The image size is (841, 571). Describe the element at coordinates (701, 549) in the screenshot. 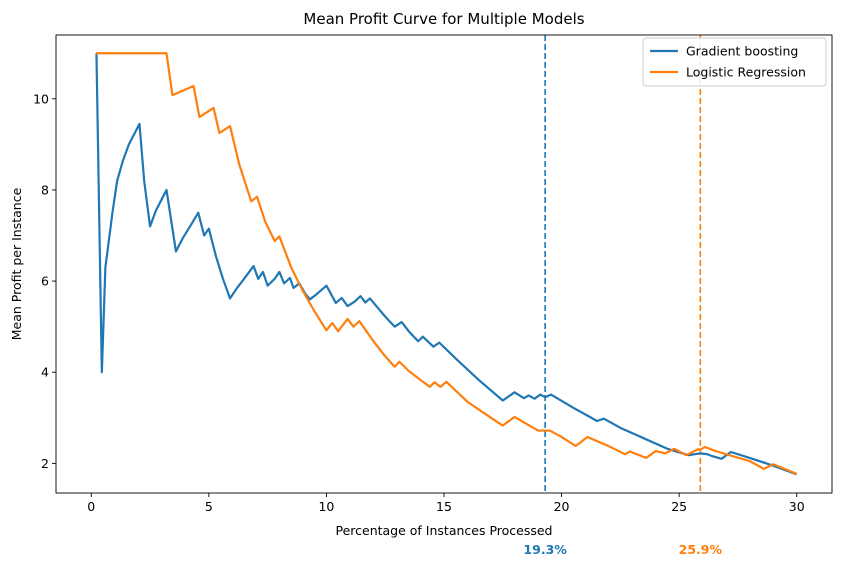

I see `threshold-label-1: 25.9%` at that location.